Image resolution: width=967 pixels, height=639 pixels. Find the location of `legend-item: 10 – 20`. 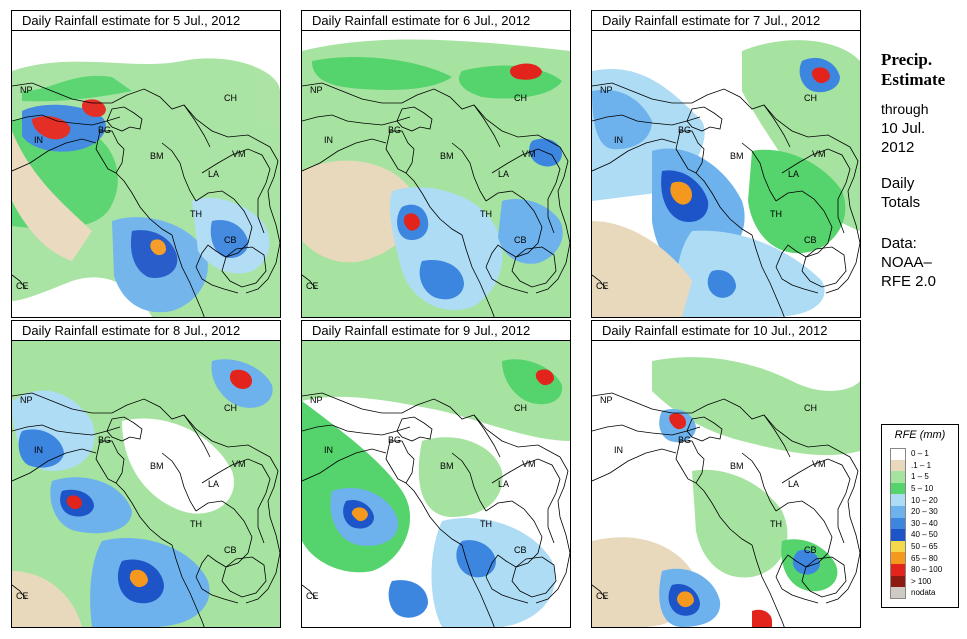

legend-item: 10 – 20 is located at coordinates (916, 500).